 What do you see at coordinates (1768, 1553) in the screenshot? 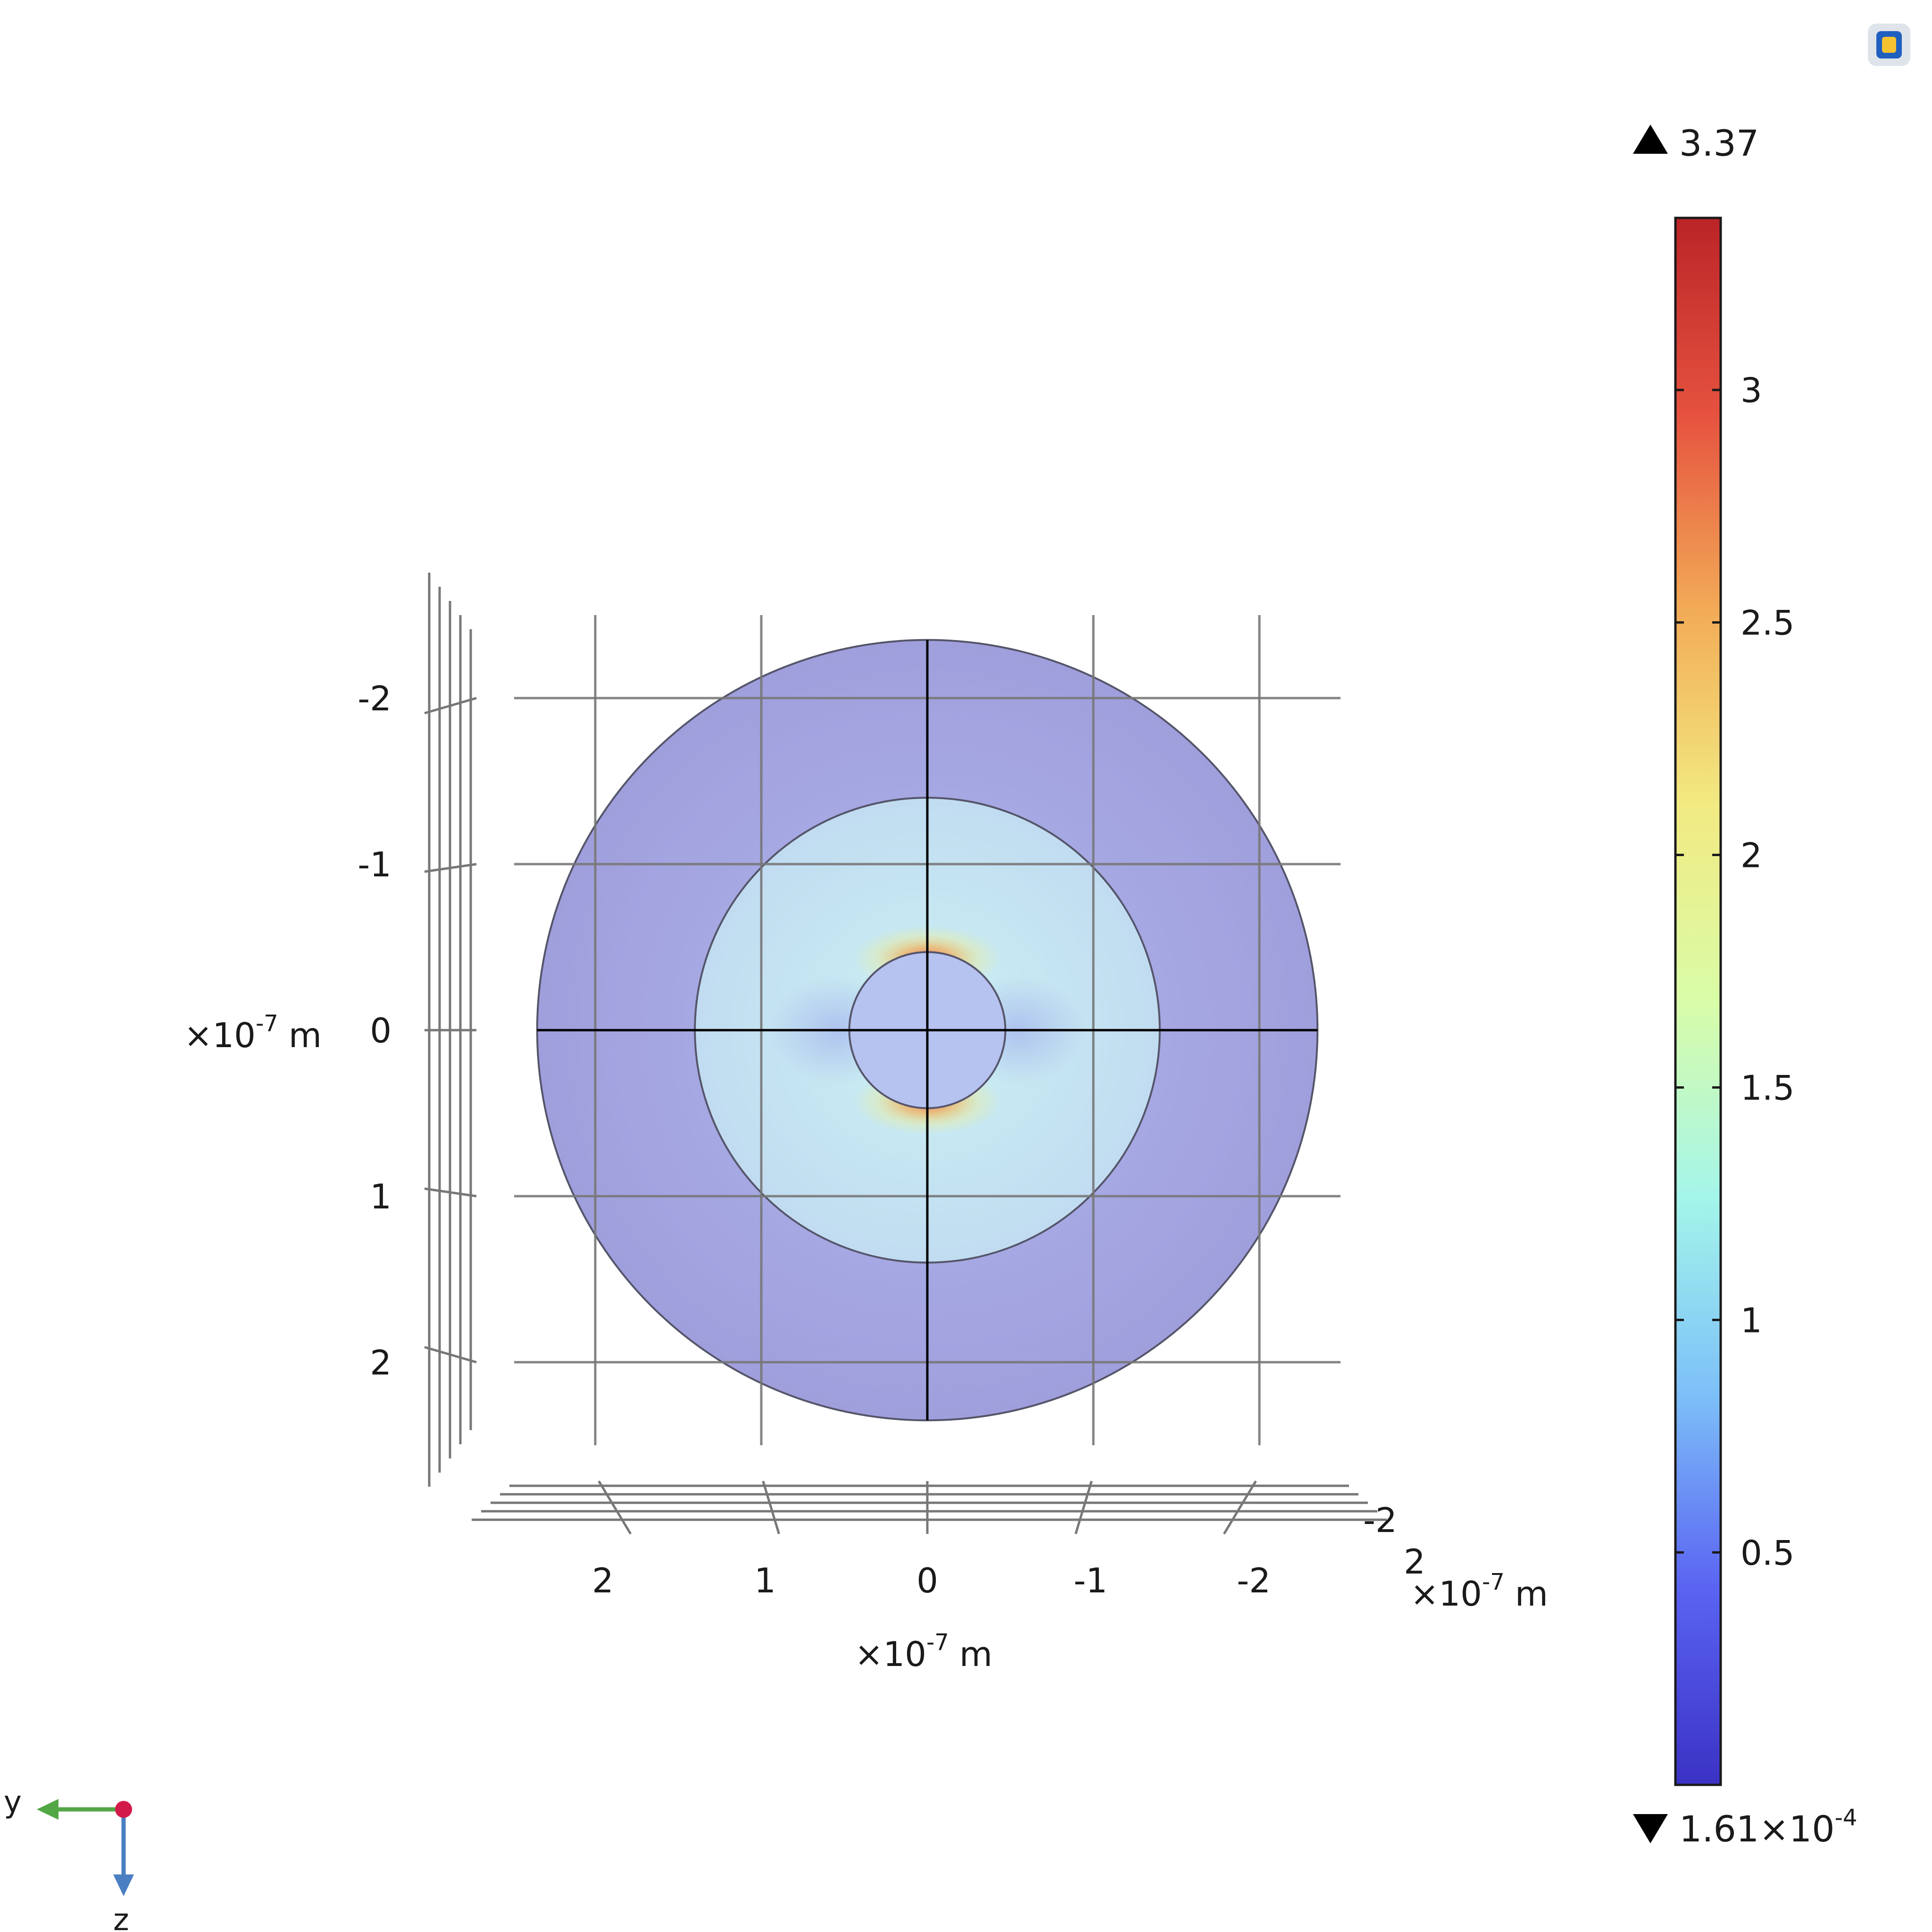
I see `colorbar-tick-label: 0.5` at bounding box center [1768, 1553].